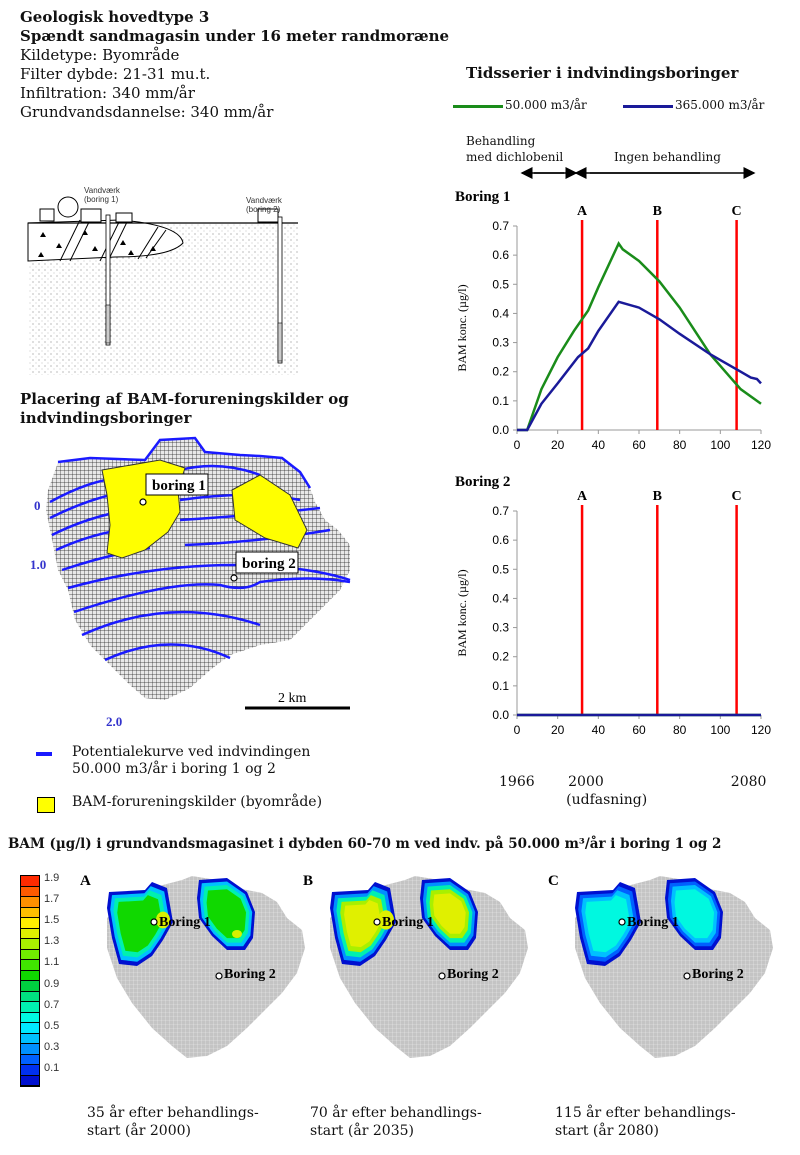 This screenshot has height=1155, width=800. Describe the element at coordinates (396, 1122) in the screenshot. I see `panel-caption: 70 år efter behandlings-start (år 2035)` at that location.